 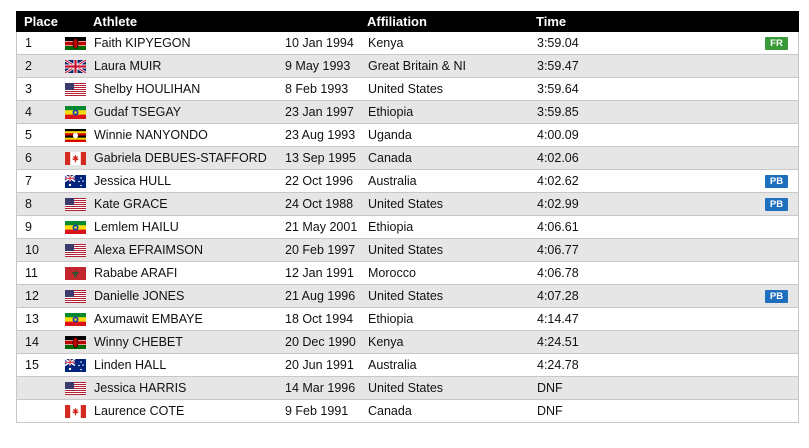 I want to click on date-of-birth: 13 Sep 1995, so click(x=320, y=158).